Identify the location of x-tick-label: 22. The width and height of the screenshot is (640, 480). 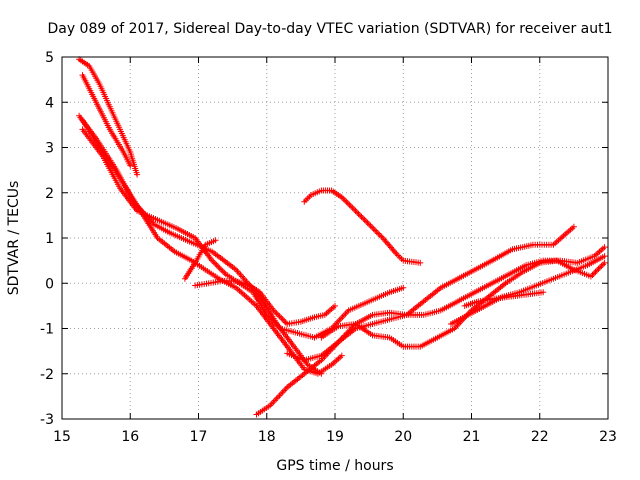
(540, 437).